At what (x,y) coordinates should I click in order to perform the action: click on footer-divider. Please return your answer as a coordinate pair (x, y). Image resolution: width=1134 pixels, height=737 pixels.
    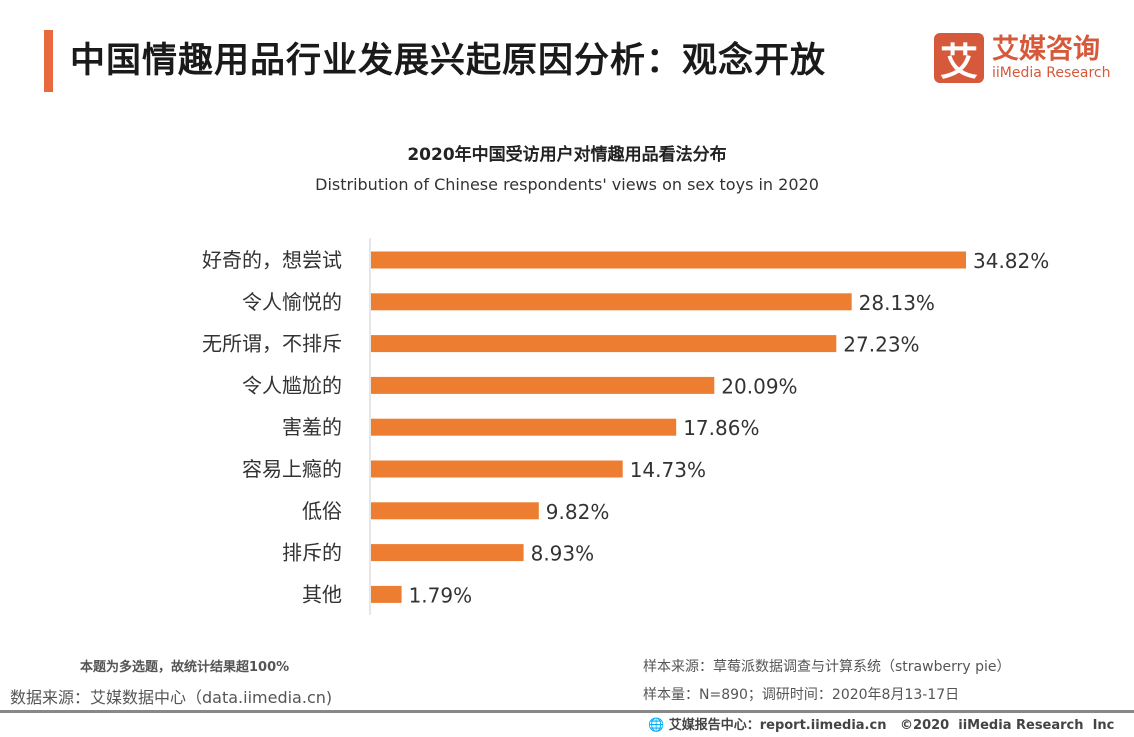
    Looking at the image, I should click on (567, 711).